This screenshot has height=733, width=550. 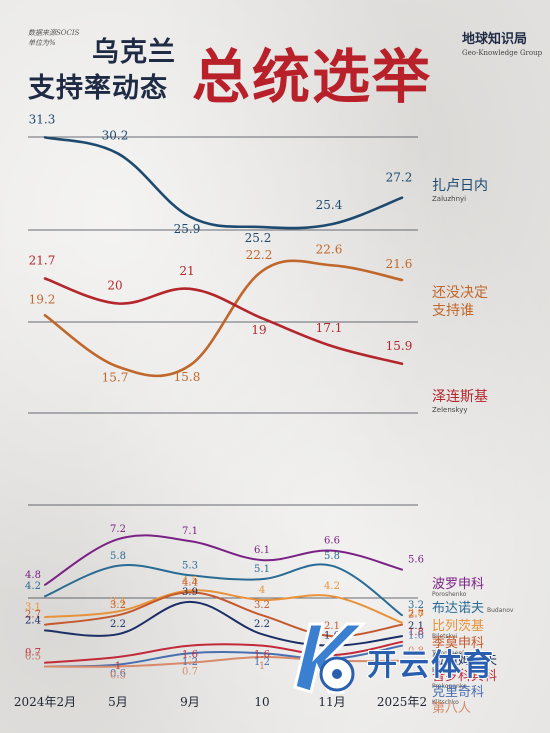 I want to click on legend-label-en: Prokopenko, so click(x=449, y=686).